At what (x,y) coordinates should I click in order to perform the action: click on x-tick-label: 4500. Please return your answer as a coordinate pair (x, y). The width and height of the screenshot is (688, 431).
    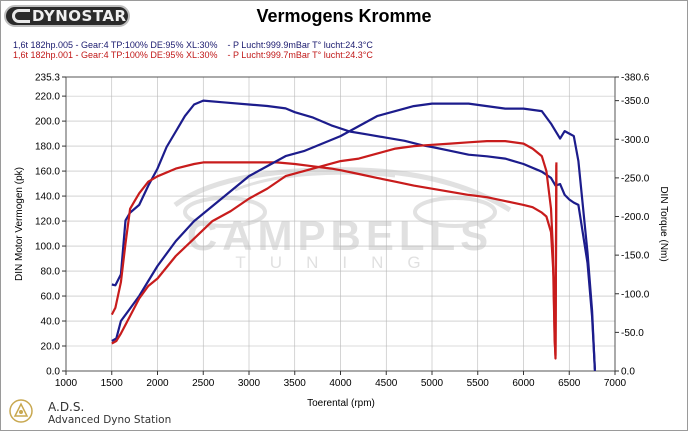
    Looking at the image, I should click on (386, 383).